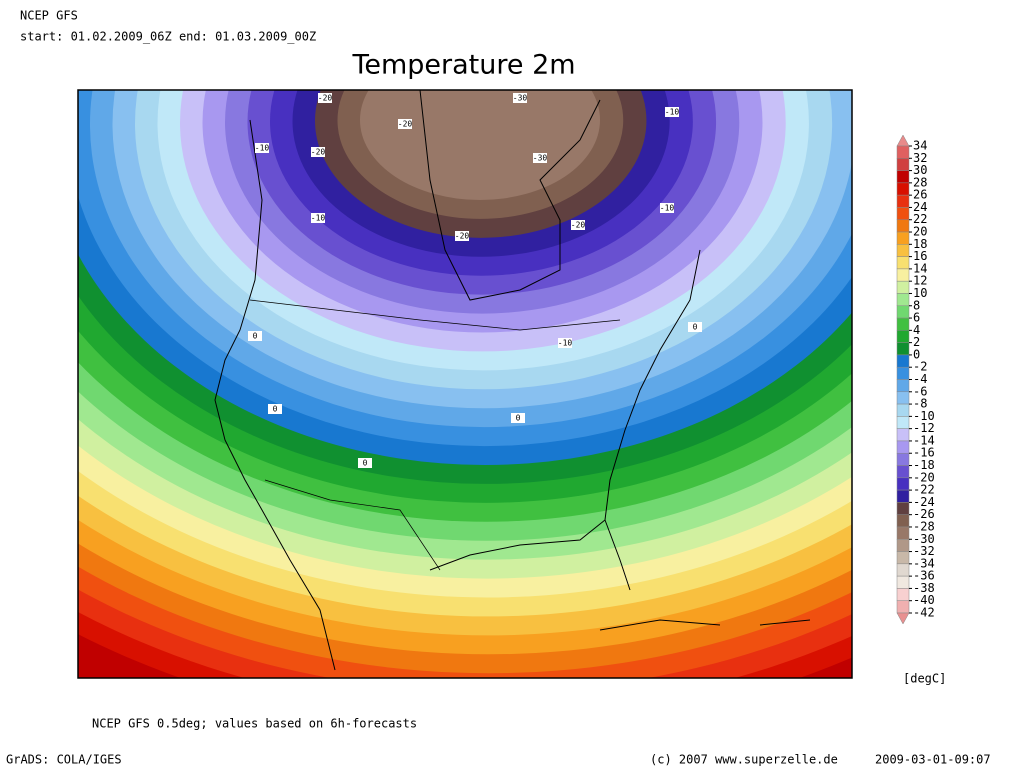  I want to click on colorbar-label: -20, so click(924, 477).